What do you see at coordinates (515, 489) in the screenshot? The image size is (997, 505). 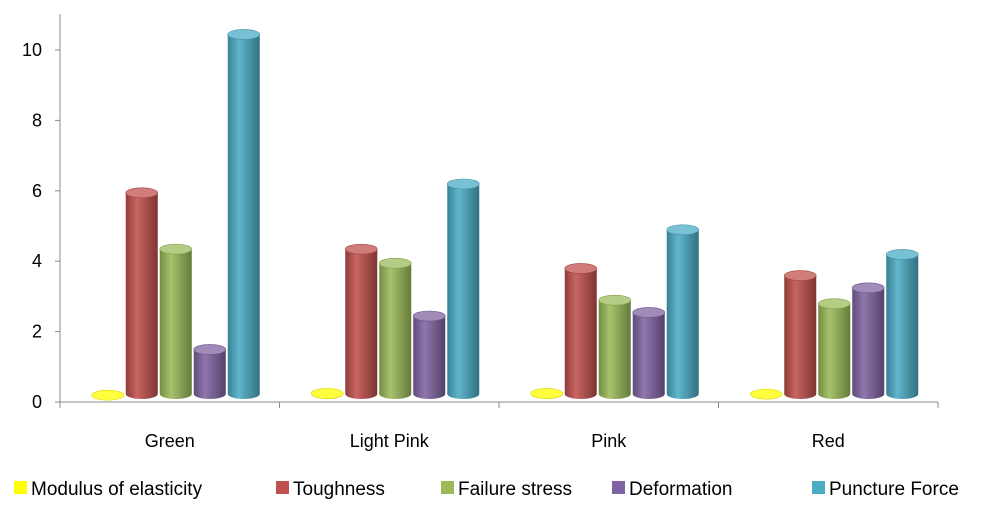 I see `legend-label: Failure stress` at bounding box center [515, 489].